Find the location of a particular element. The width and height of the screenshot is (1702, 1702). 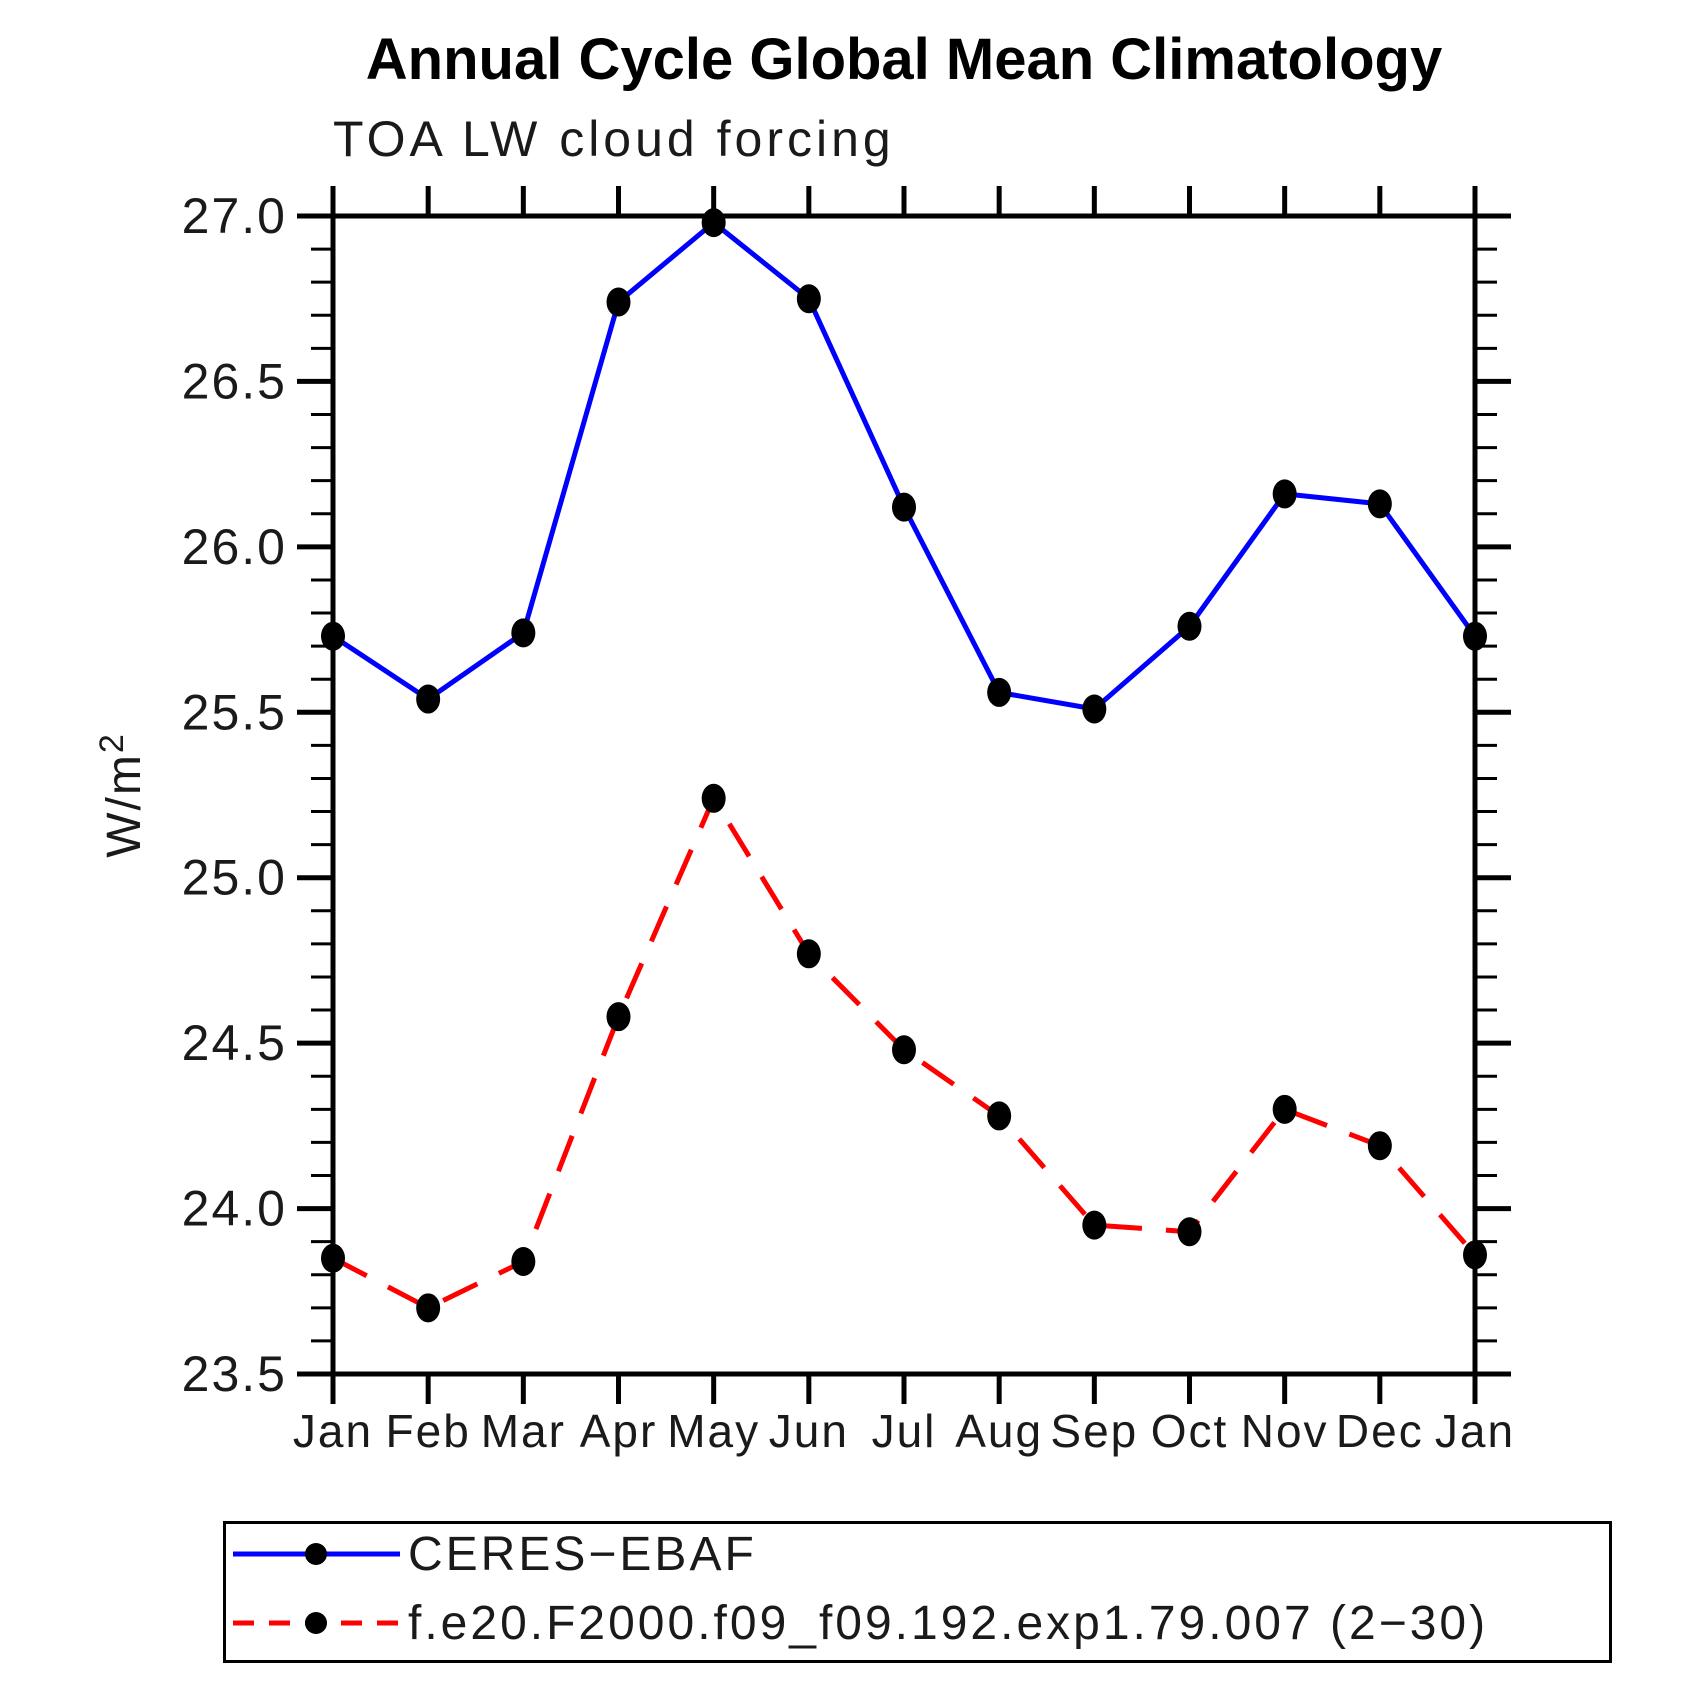

x-tick-label: Sep is located at coordinates (1094, 1431).